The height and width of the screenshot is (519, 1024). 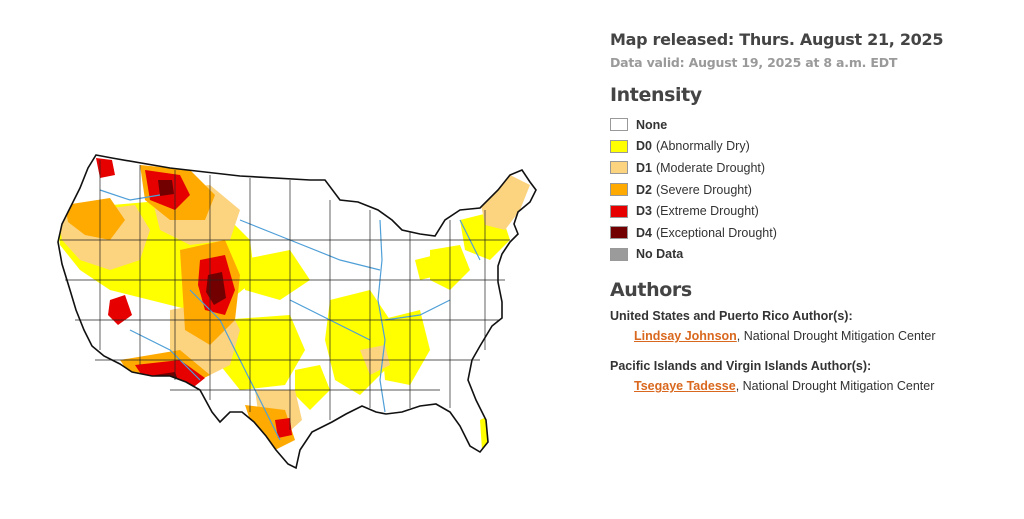 I want to click on legend-code: D4, so click(x=644, y=232).